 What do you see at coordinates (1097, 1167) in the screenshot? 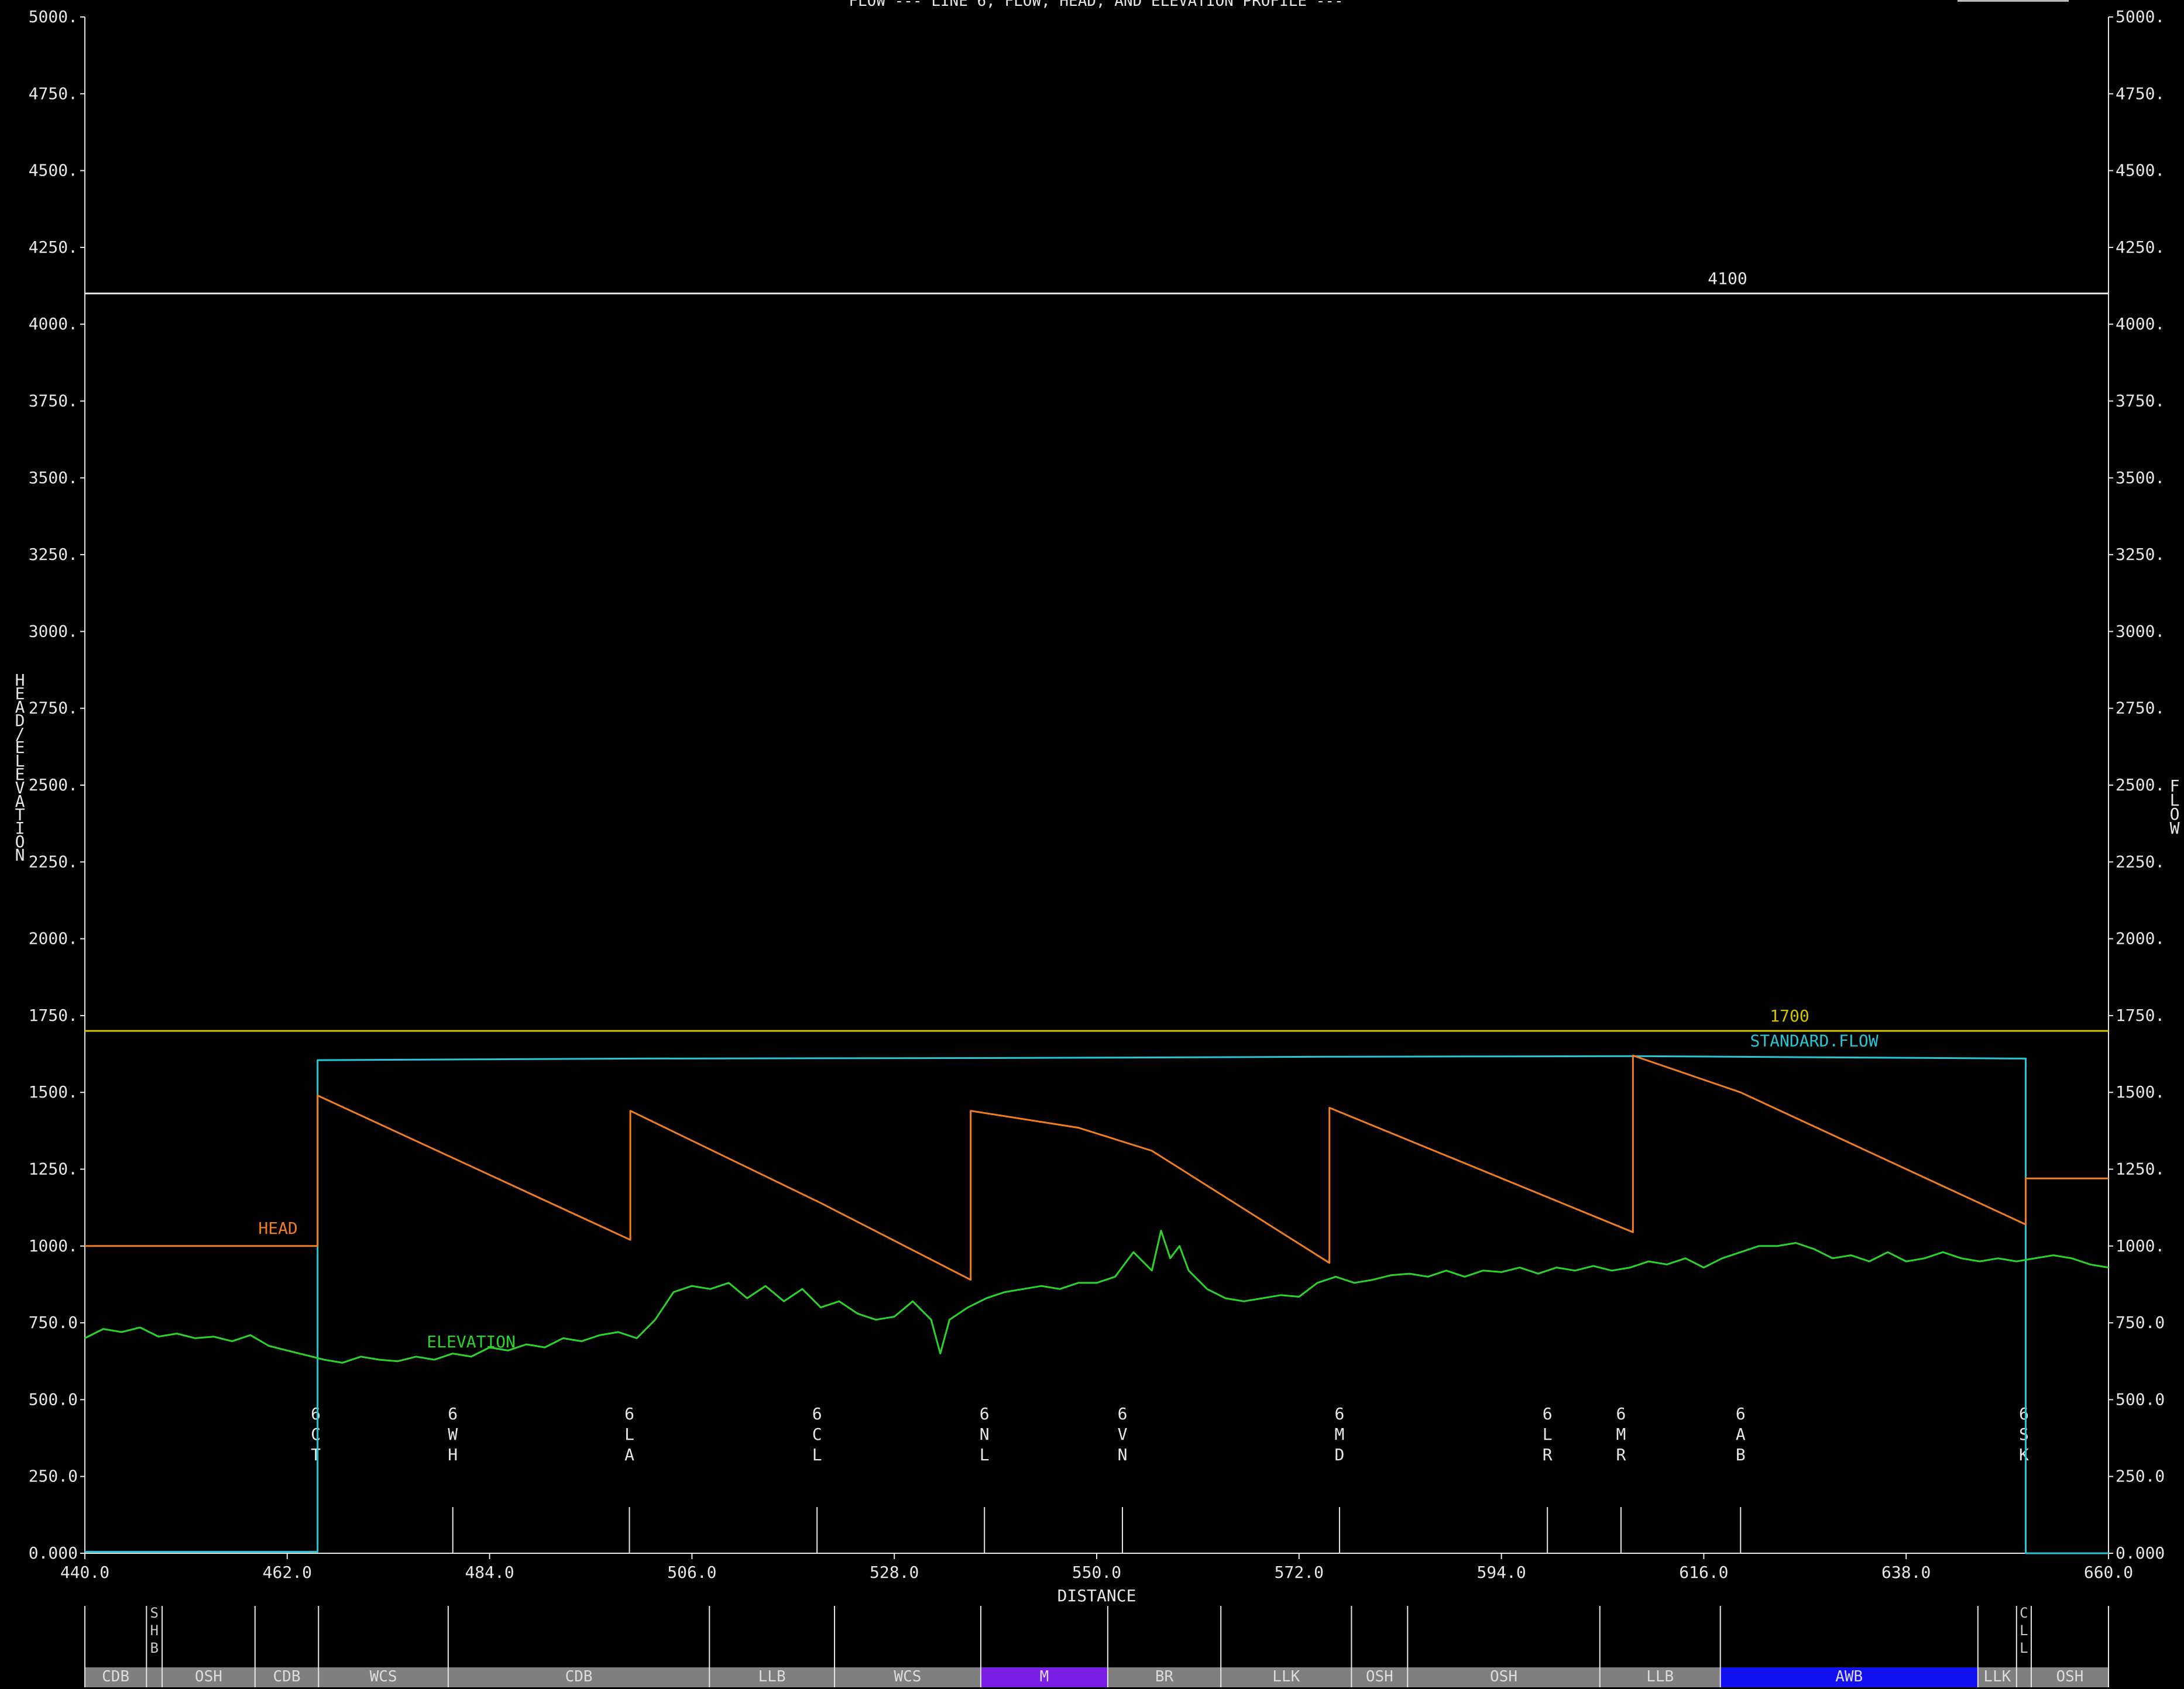
I see `series-head` at bounding box center [1097, 1167].